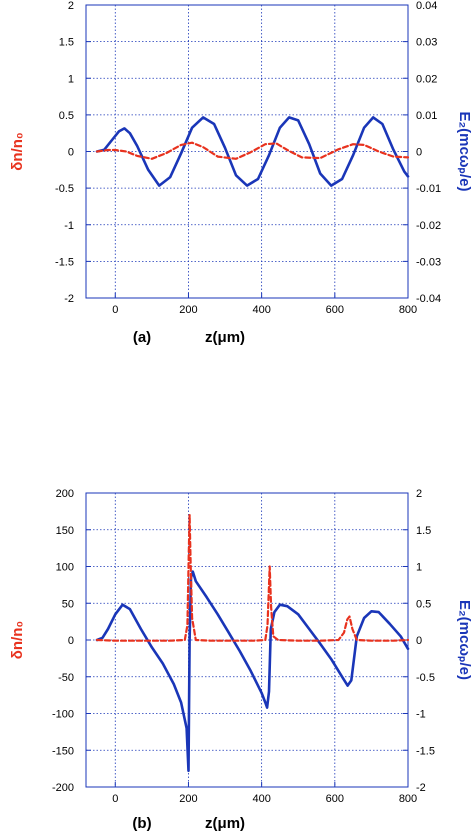 Image resolution: width=474 pixels, height=832 pixels. I want to click on y-left-tick-label: -200, so click(63, 788).